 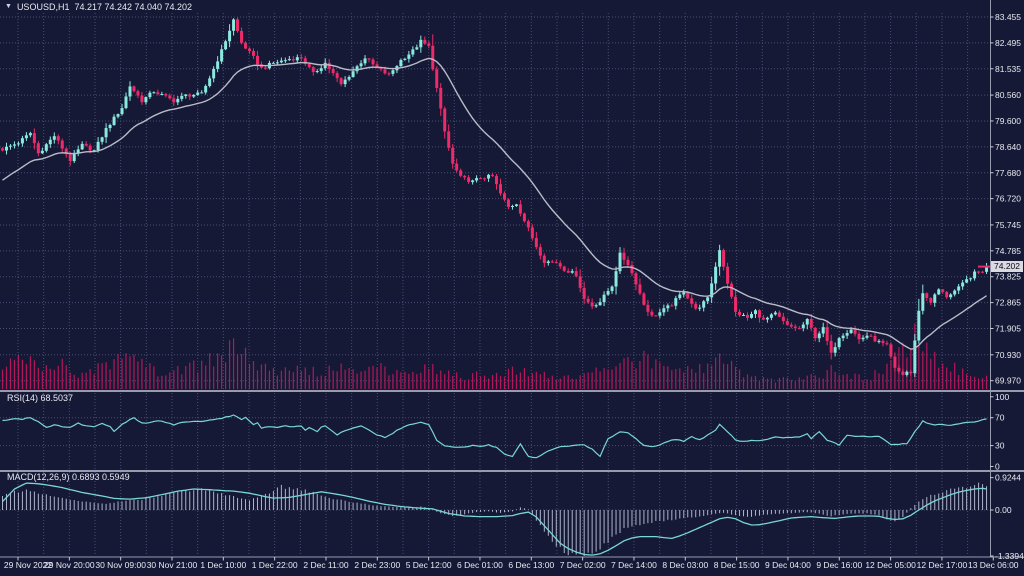 I want to click on svg-text: 100, so click(x=1002, y=397).